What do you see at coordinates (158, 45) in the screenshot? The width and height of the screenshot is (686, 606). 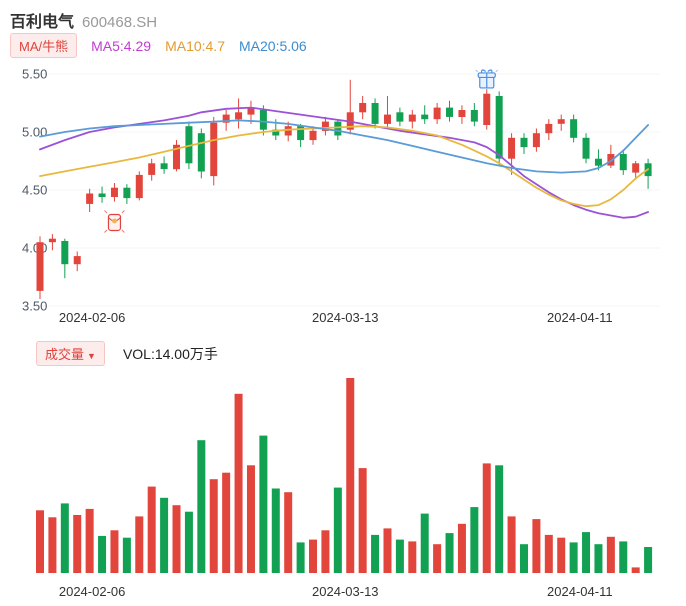 I see `indicator-row: MA/牛熊 MA5:4.29 MA10:4.7 MA20:5.06` at bounding box center [158, 45].